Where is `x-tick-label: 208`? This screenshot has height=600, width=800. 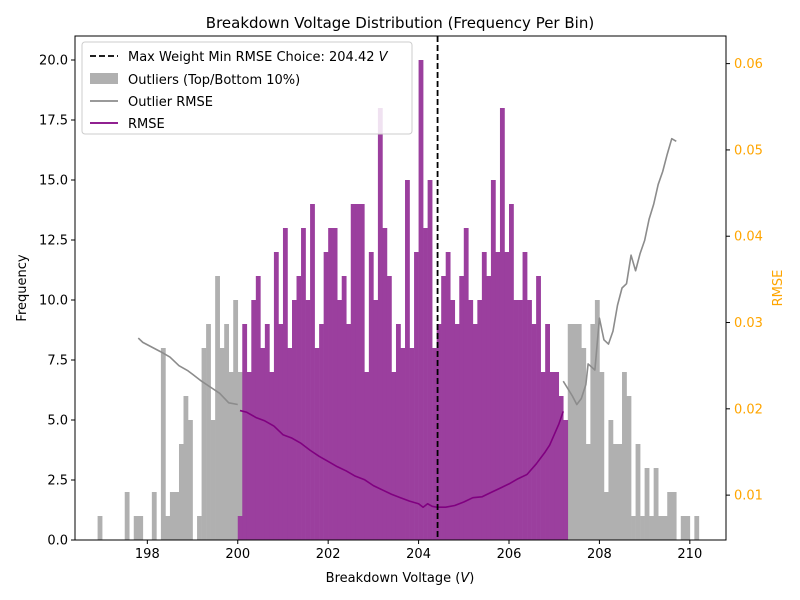
x-tick-label: 208 is located at coordinates (599, 554).